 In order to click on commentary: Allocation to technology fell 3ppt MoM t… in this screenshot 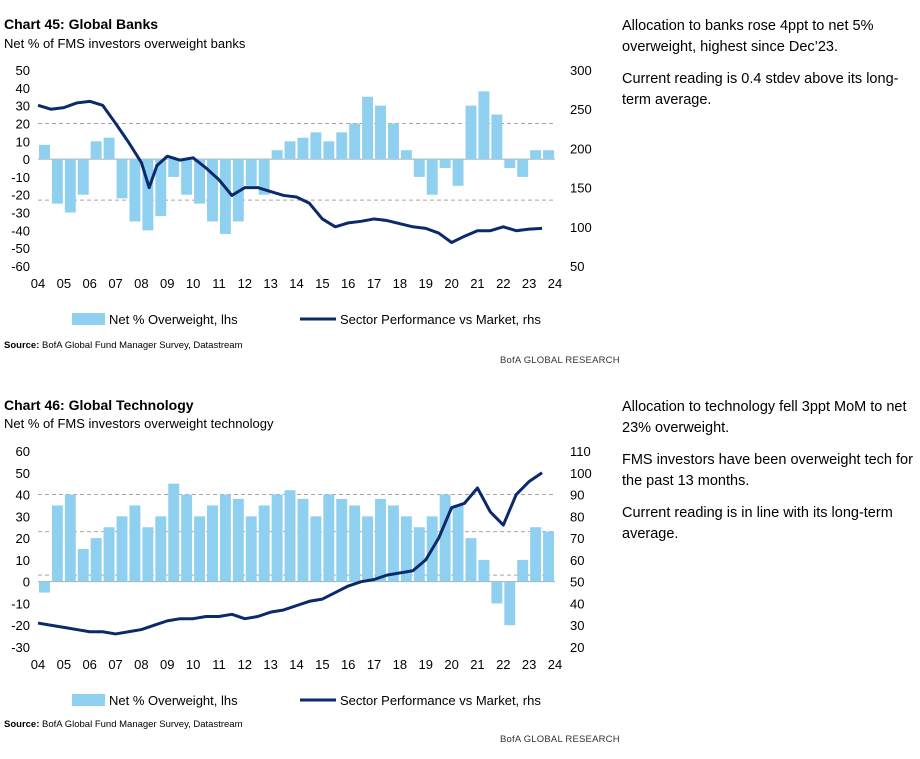, I will do `click(768, 476)`.